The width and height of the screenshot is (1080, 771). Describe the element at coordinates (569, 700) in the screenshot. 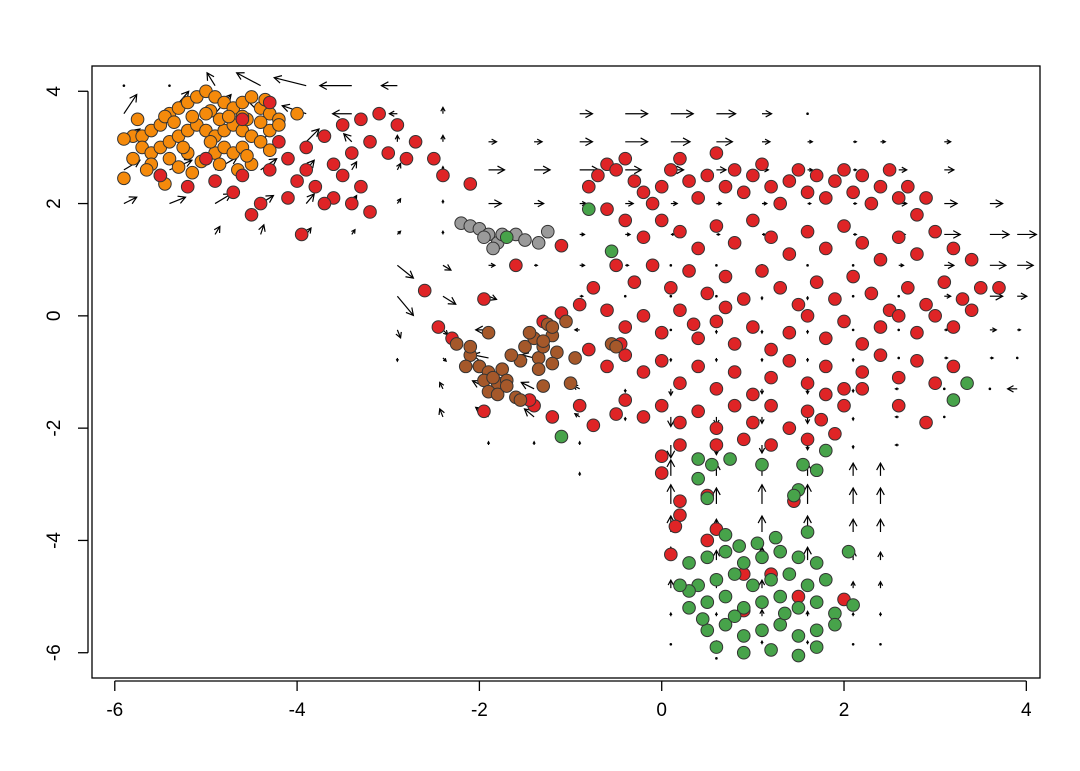

I see `x-axis: -6 -4 -2 0 2 4` at that location.